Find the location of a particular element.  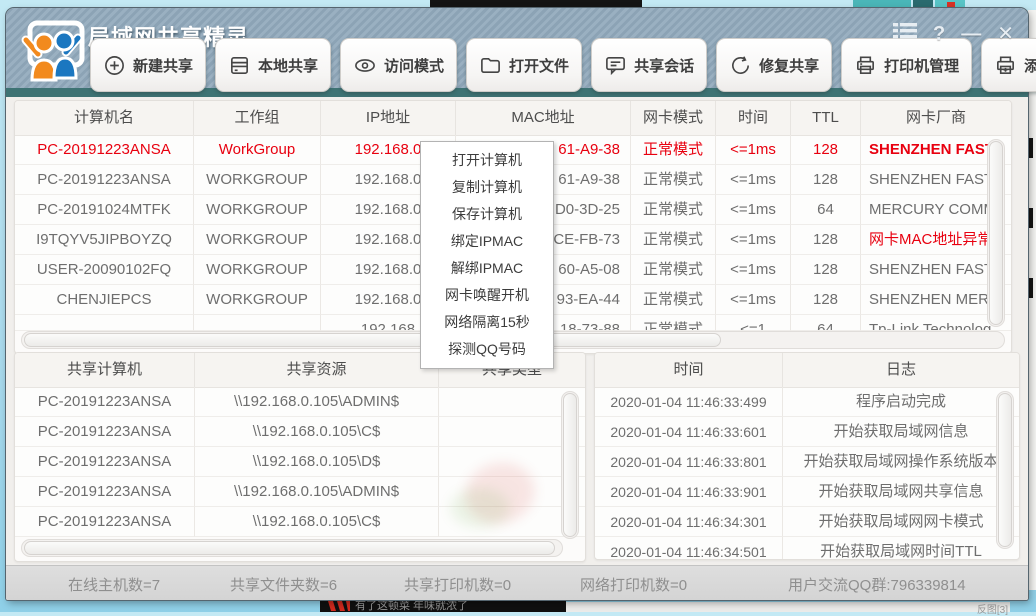

access-mode-button: 访问模式 is located at coordinates (399, 65).